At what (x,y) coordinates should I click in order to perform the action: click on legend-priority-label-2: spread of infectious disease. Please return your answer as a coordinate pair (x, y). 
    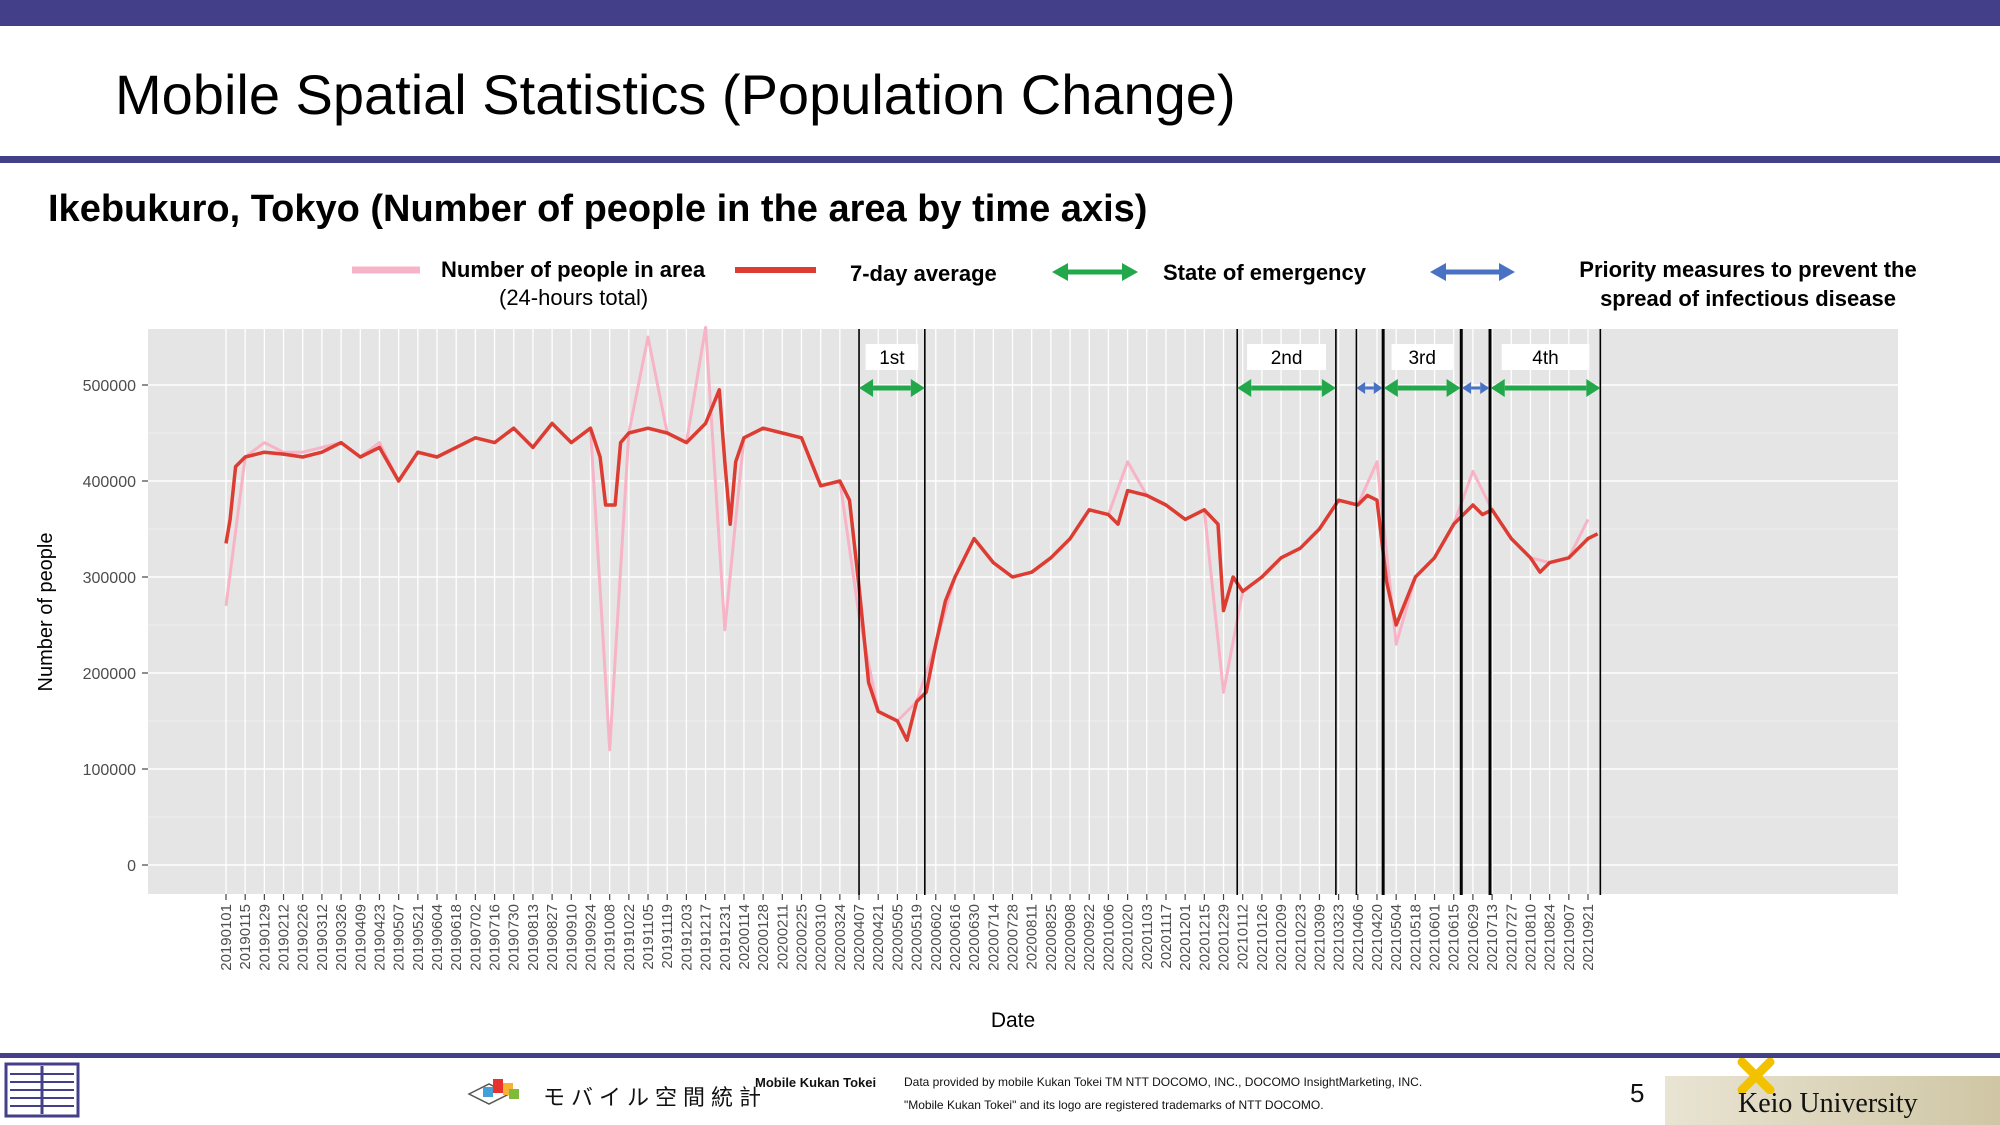
    Looking at the image, I should click on (1748, 298).